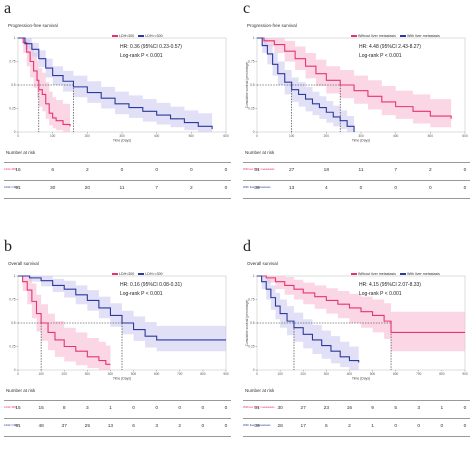 The width and height of the screenshot is (474, 474). I want to click on risk-count: 7, so click(395, 170).